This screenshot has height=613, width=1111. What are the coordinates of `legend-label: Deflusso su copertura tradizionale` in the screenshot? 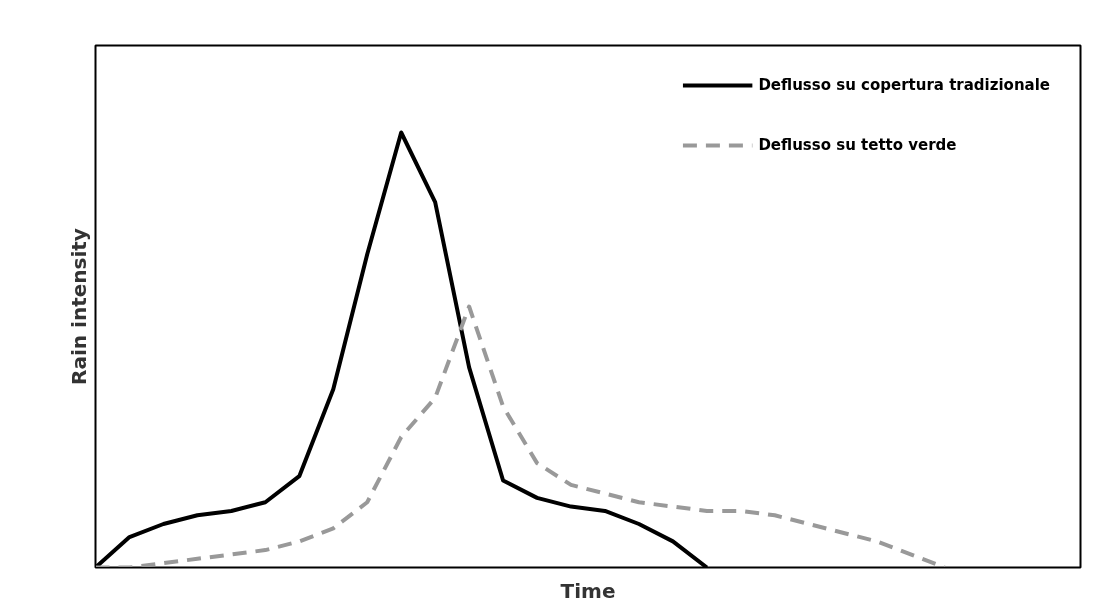 It's located at (904, 85).